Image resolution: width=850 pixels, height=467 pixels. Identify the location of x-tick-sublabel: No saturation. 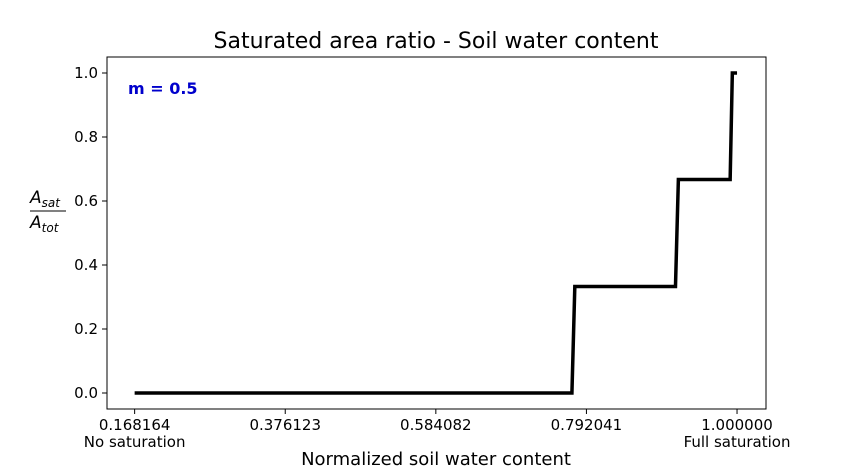
(135, 442).